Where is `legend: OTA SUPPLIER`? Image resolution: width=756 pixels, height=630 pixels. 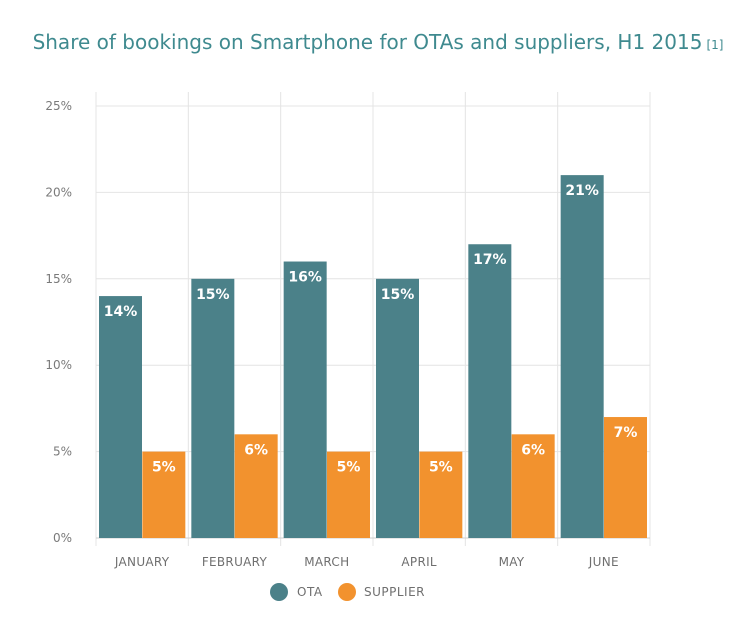
legend: OTA SUPPLIER is located at coordinates (347, 592).